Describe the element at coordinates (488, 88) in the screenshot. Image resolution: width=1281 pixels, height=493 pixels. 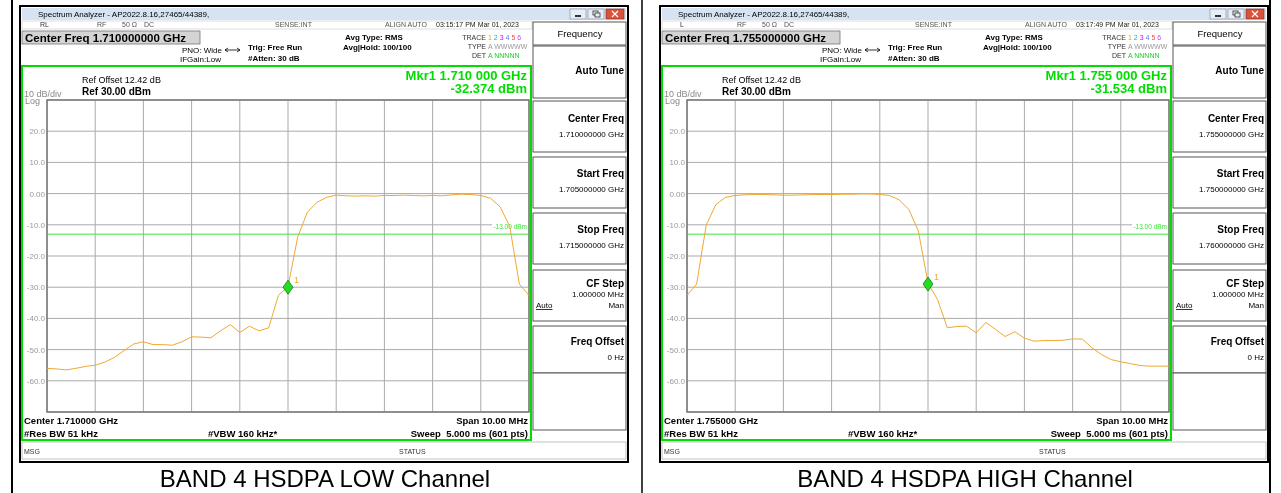
I see `text: -32.374 dBm` at that location.